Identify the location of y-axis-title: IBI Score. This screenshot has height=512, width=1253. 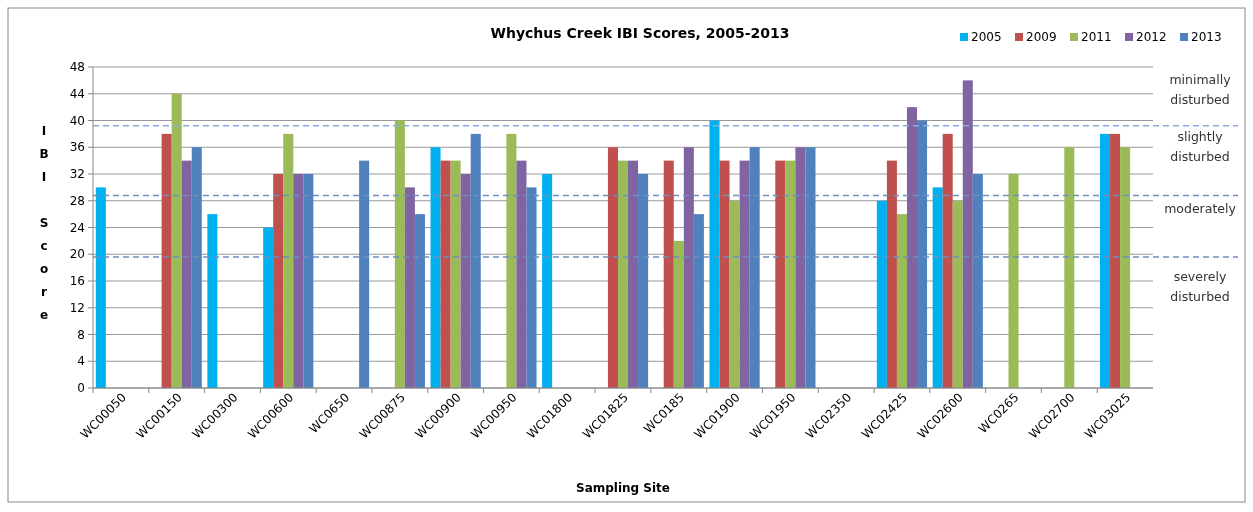
(44, 227).